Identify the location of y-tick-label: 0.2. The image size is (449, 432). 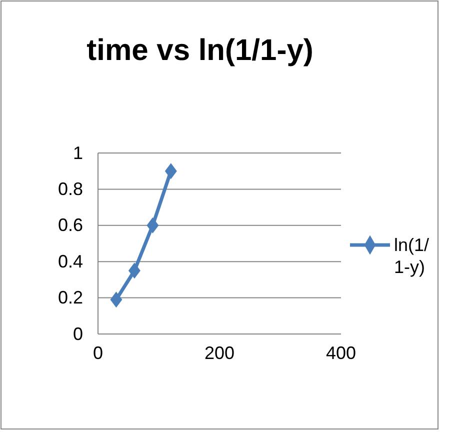
(70, 298).